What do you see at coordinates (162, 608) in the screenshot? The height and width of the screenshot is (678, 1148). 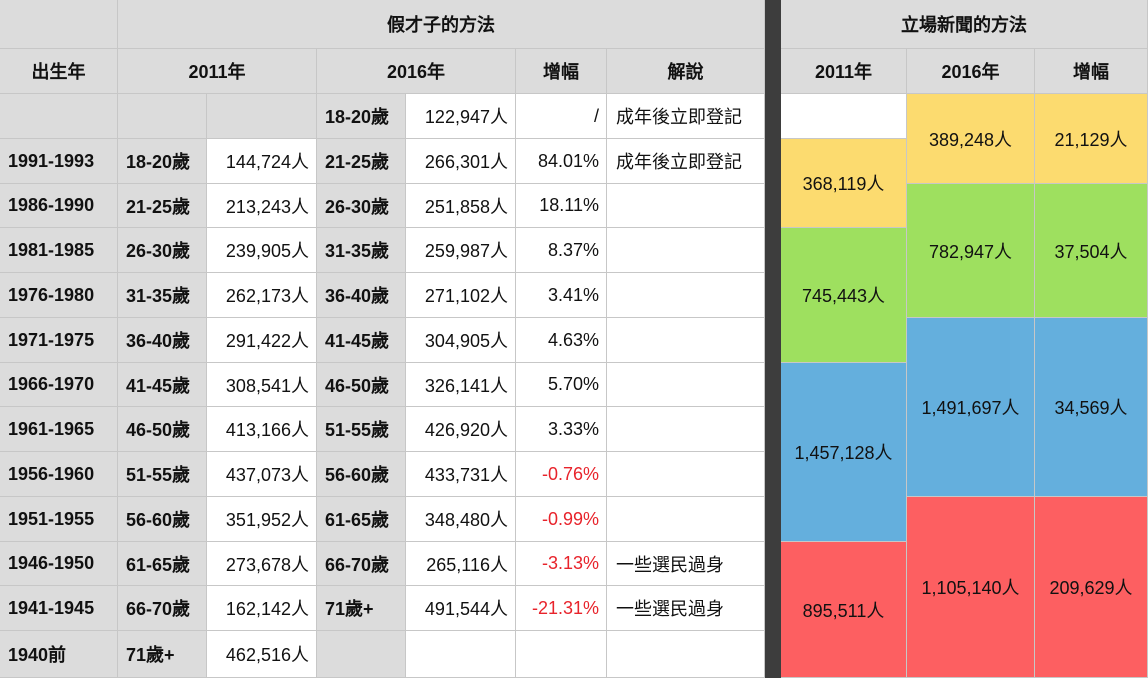 I see `age-2011-cell: 66-70歲` at bounding box center [162, 608].